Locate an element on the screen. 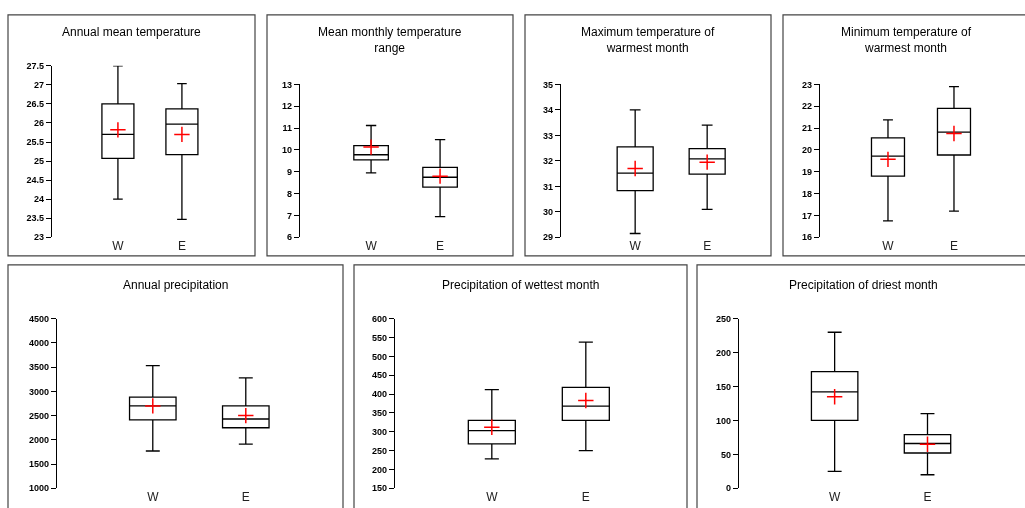  y-tick-label: 2000 is located at coordinates (39, 439).